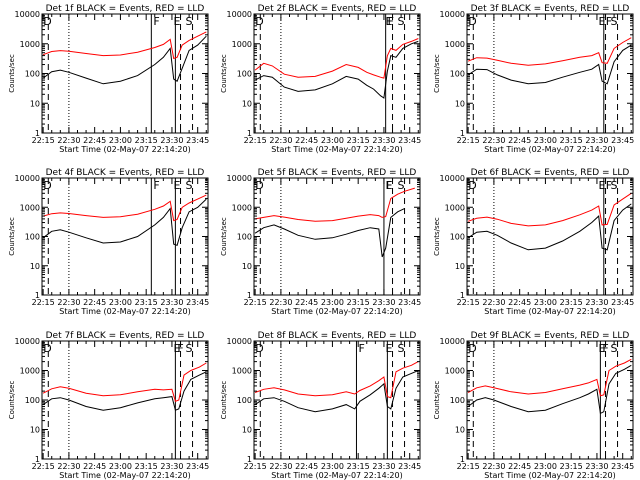  Describe the element at coordinates (125, 173) in the screenshot. I see `panel-title: Det 4f BLACK = Events, RED = LLD` at that location.